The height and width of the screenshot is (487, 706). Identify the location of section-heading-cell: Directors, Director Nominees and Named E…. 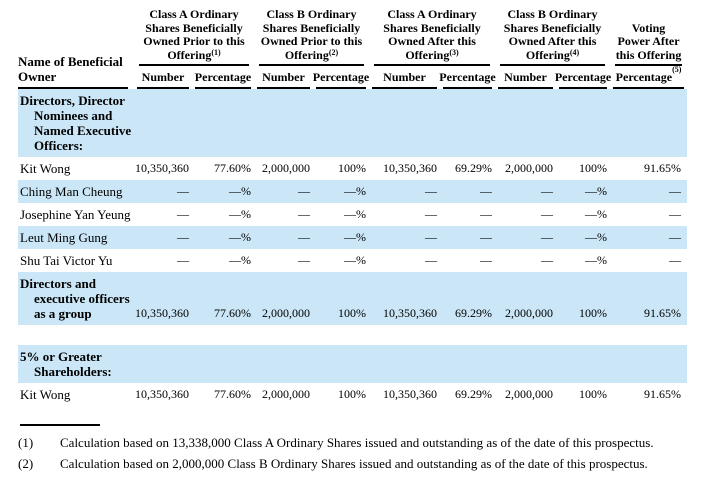
(76, 122).